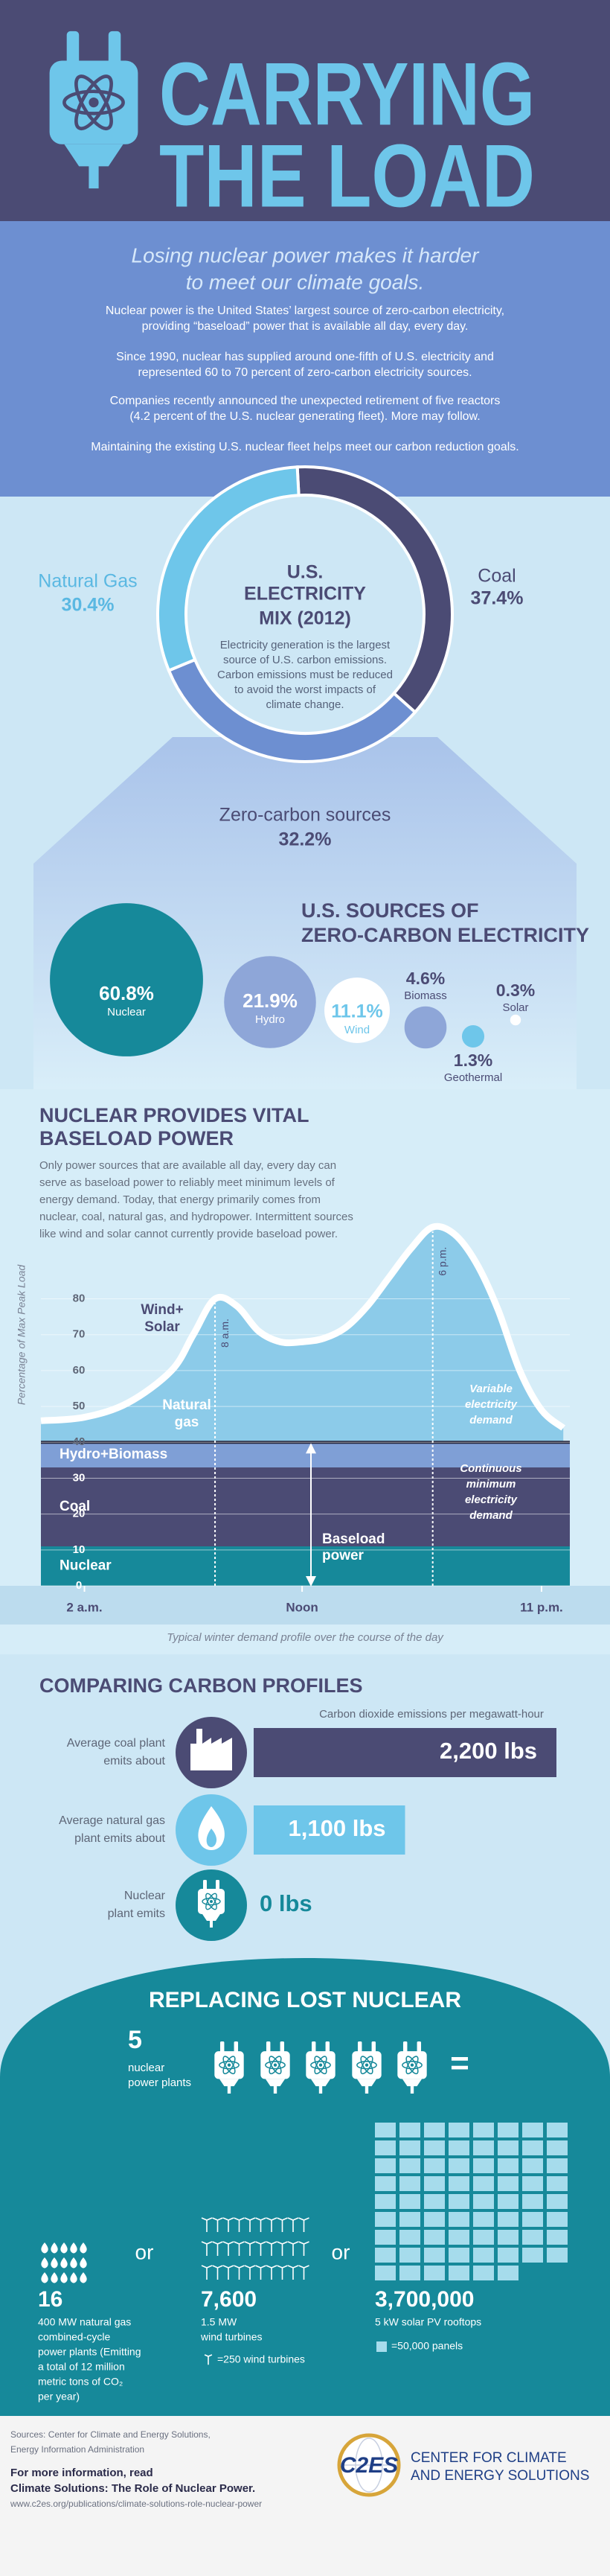 This screenshot has height=2576, width=610. I want to click on option-number: 3,700,000, so click(424, 2299).